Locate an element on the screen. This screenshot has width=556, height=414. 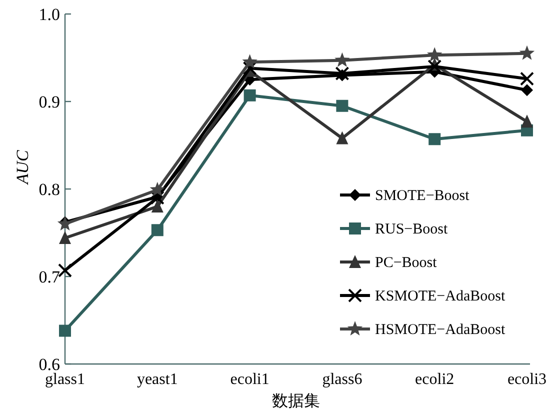
x-tick-label: glass1 is located at coordinates (65, 379).